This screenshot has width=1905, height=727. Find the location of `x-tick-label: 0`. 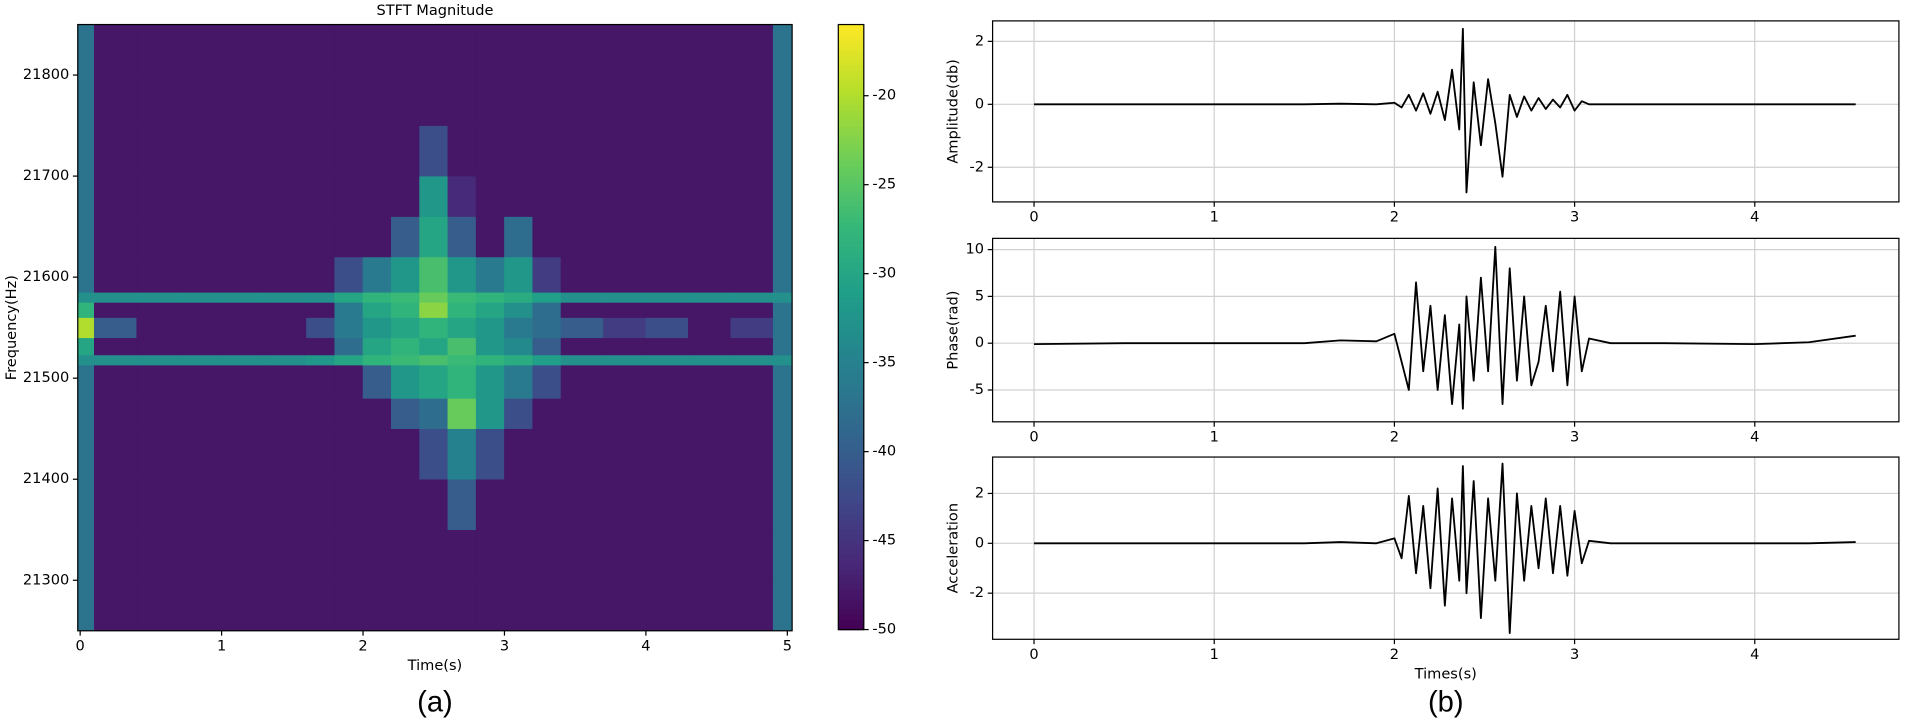

x-tick-label: 0 is located at coordinates (1033, 654).